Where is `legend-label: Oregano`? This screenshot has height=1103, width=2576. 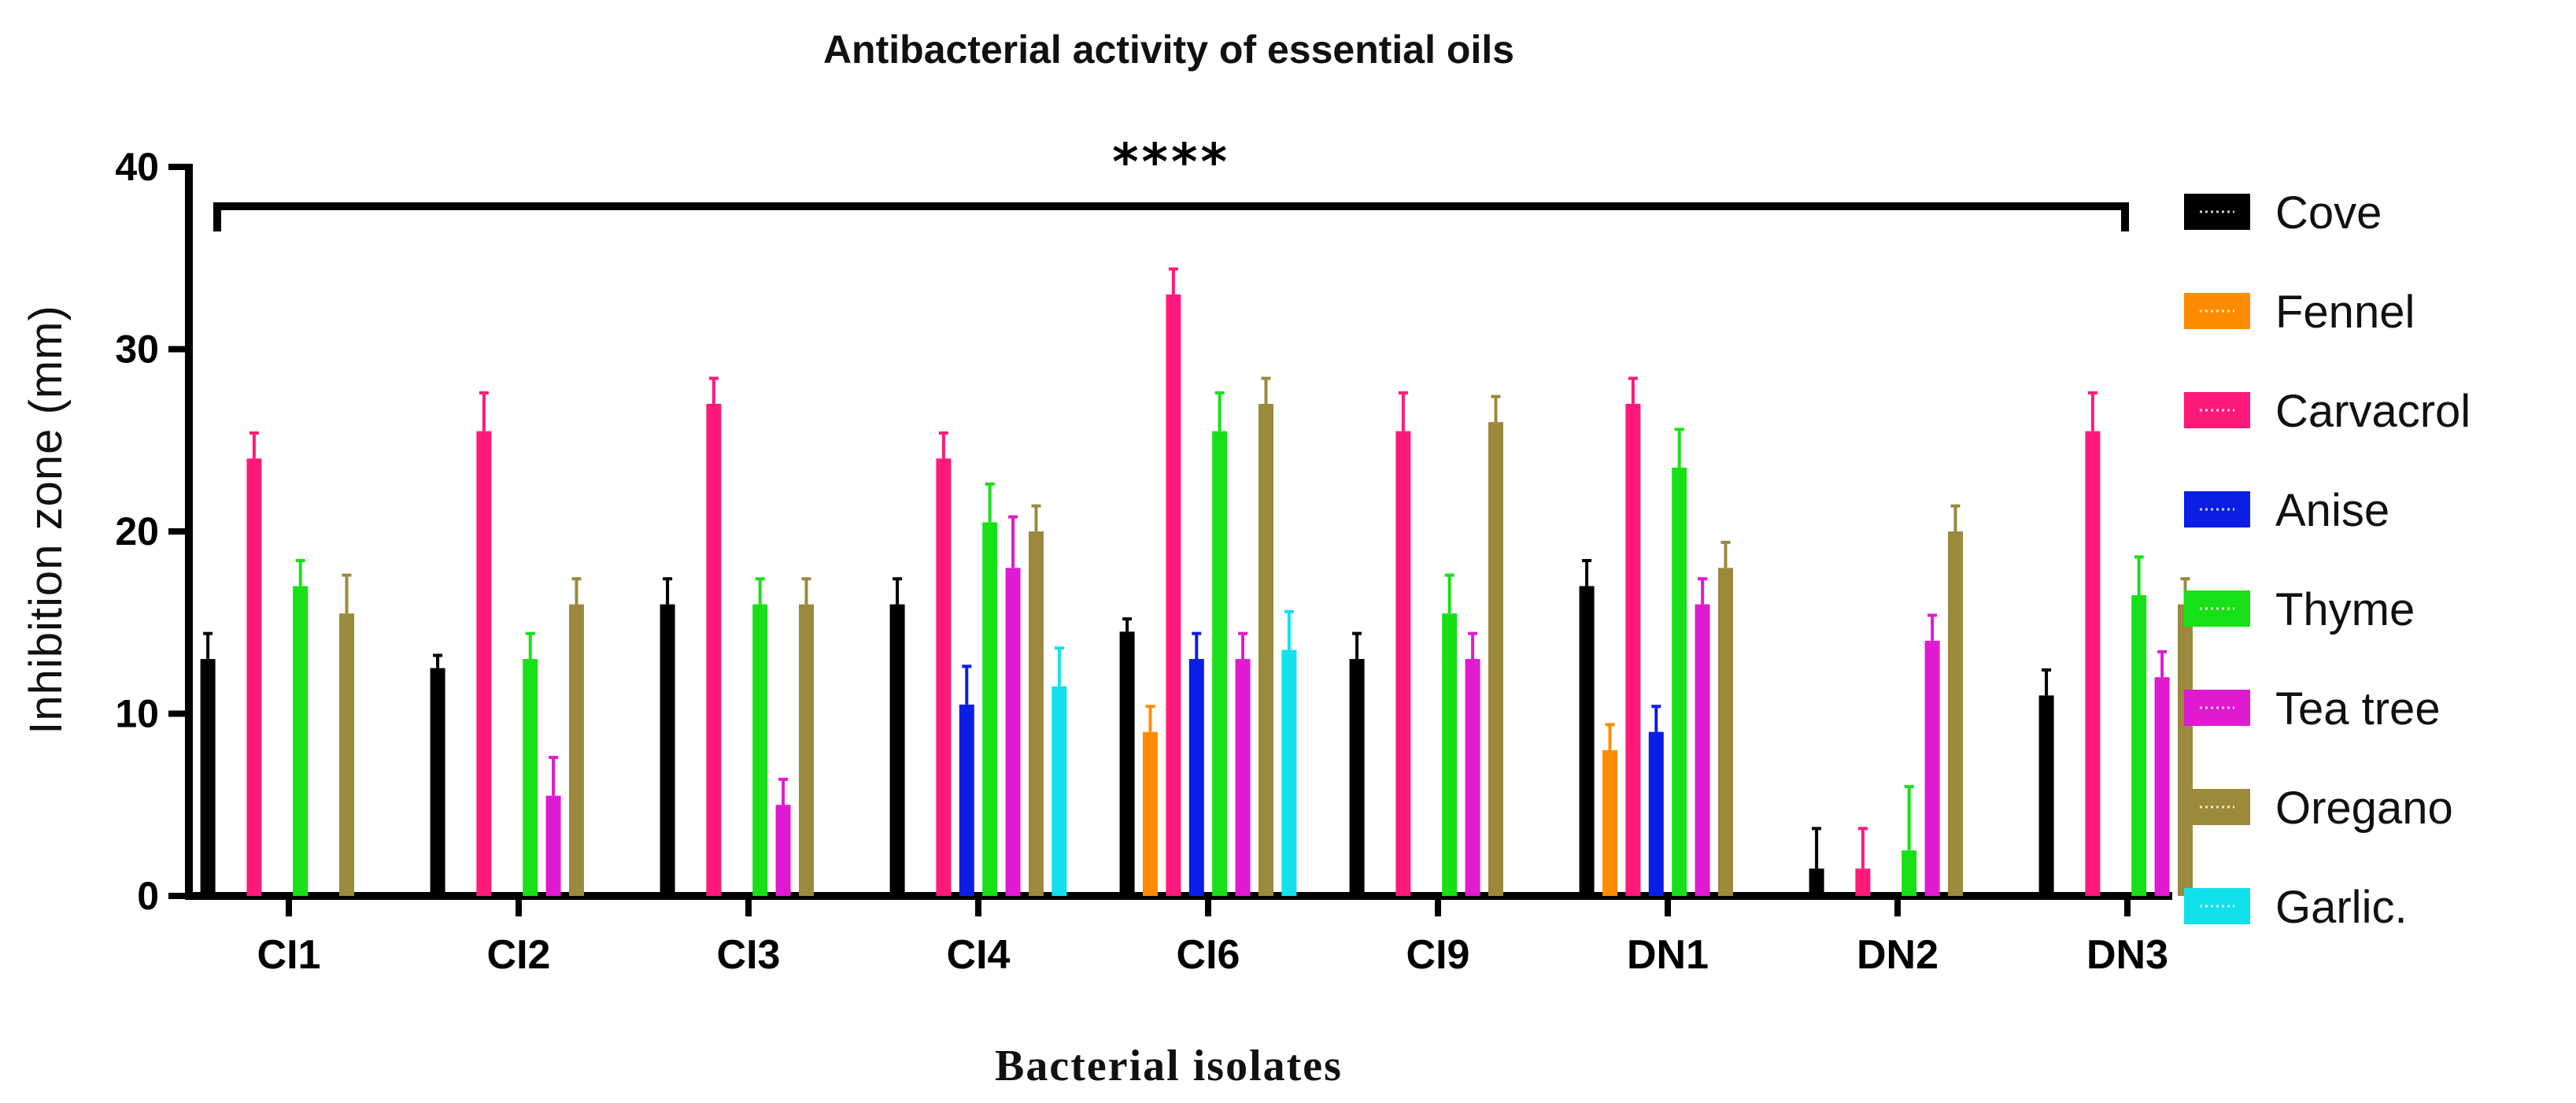
legend-label: Oregano is located at coordinates (2364, 808).